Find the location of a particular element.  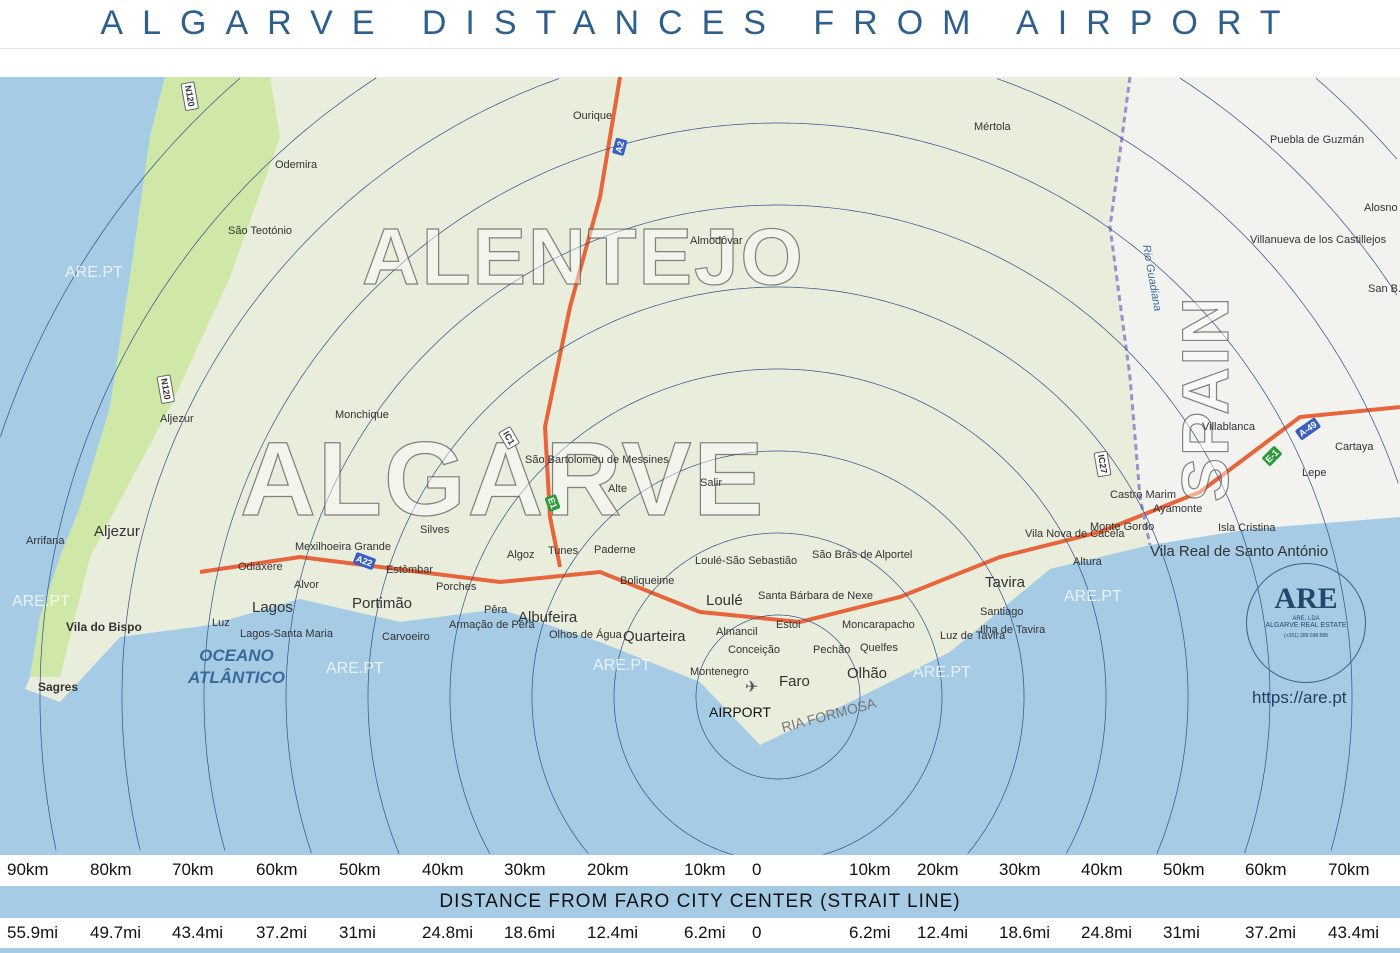

ocean-line: ATLÂNTICO is located at coordinates (236, 677).